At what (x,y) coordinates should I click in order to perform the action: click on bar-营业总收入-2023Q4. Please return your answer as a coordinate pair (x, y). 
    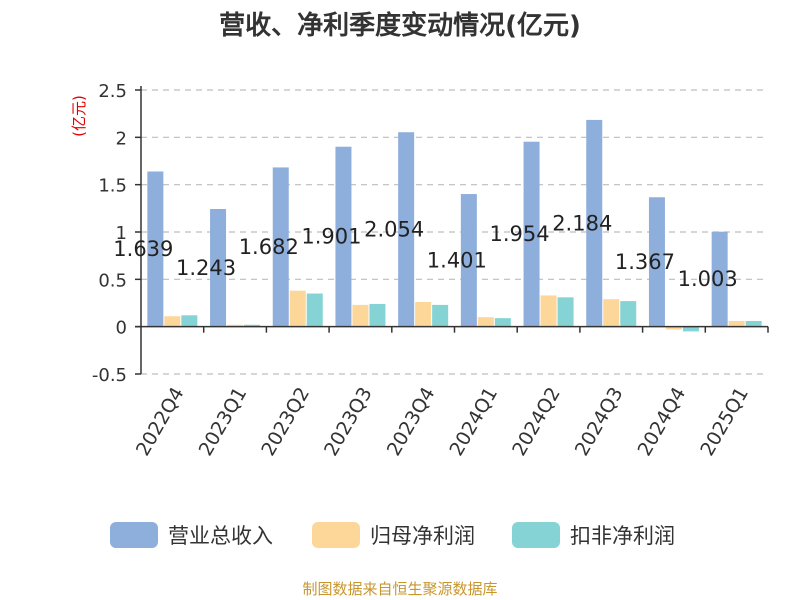
    Looking at the image, I should click on (406, 229).